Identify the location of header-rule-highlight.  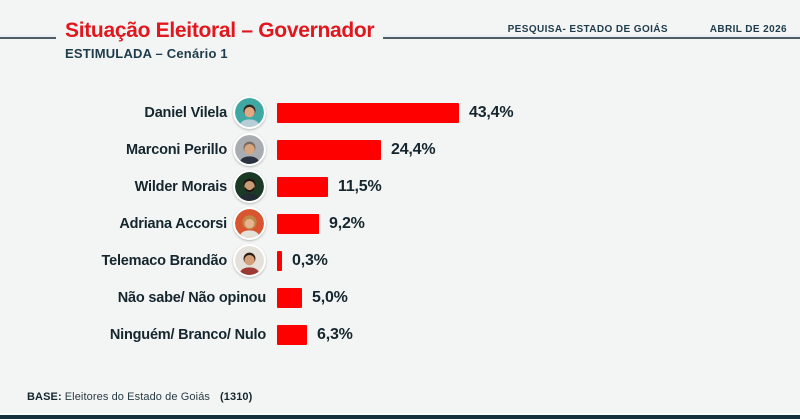
(400, 36).